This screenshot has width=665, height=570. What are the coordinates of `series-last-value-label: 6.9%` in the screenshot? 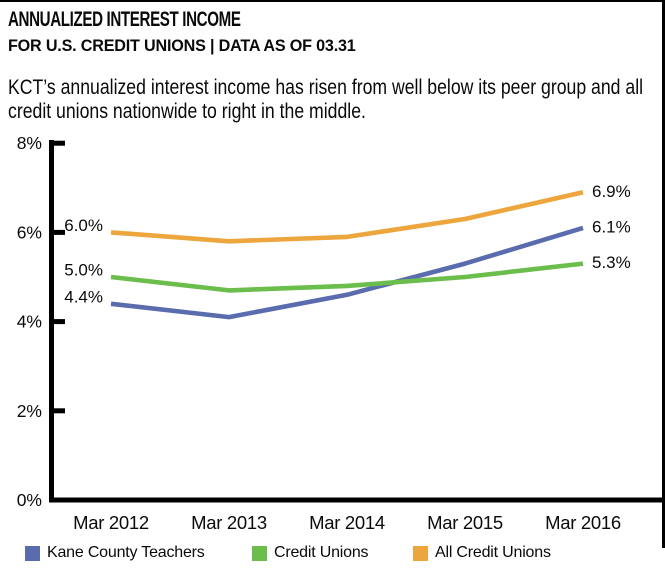 It's located at (611, 191).